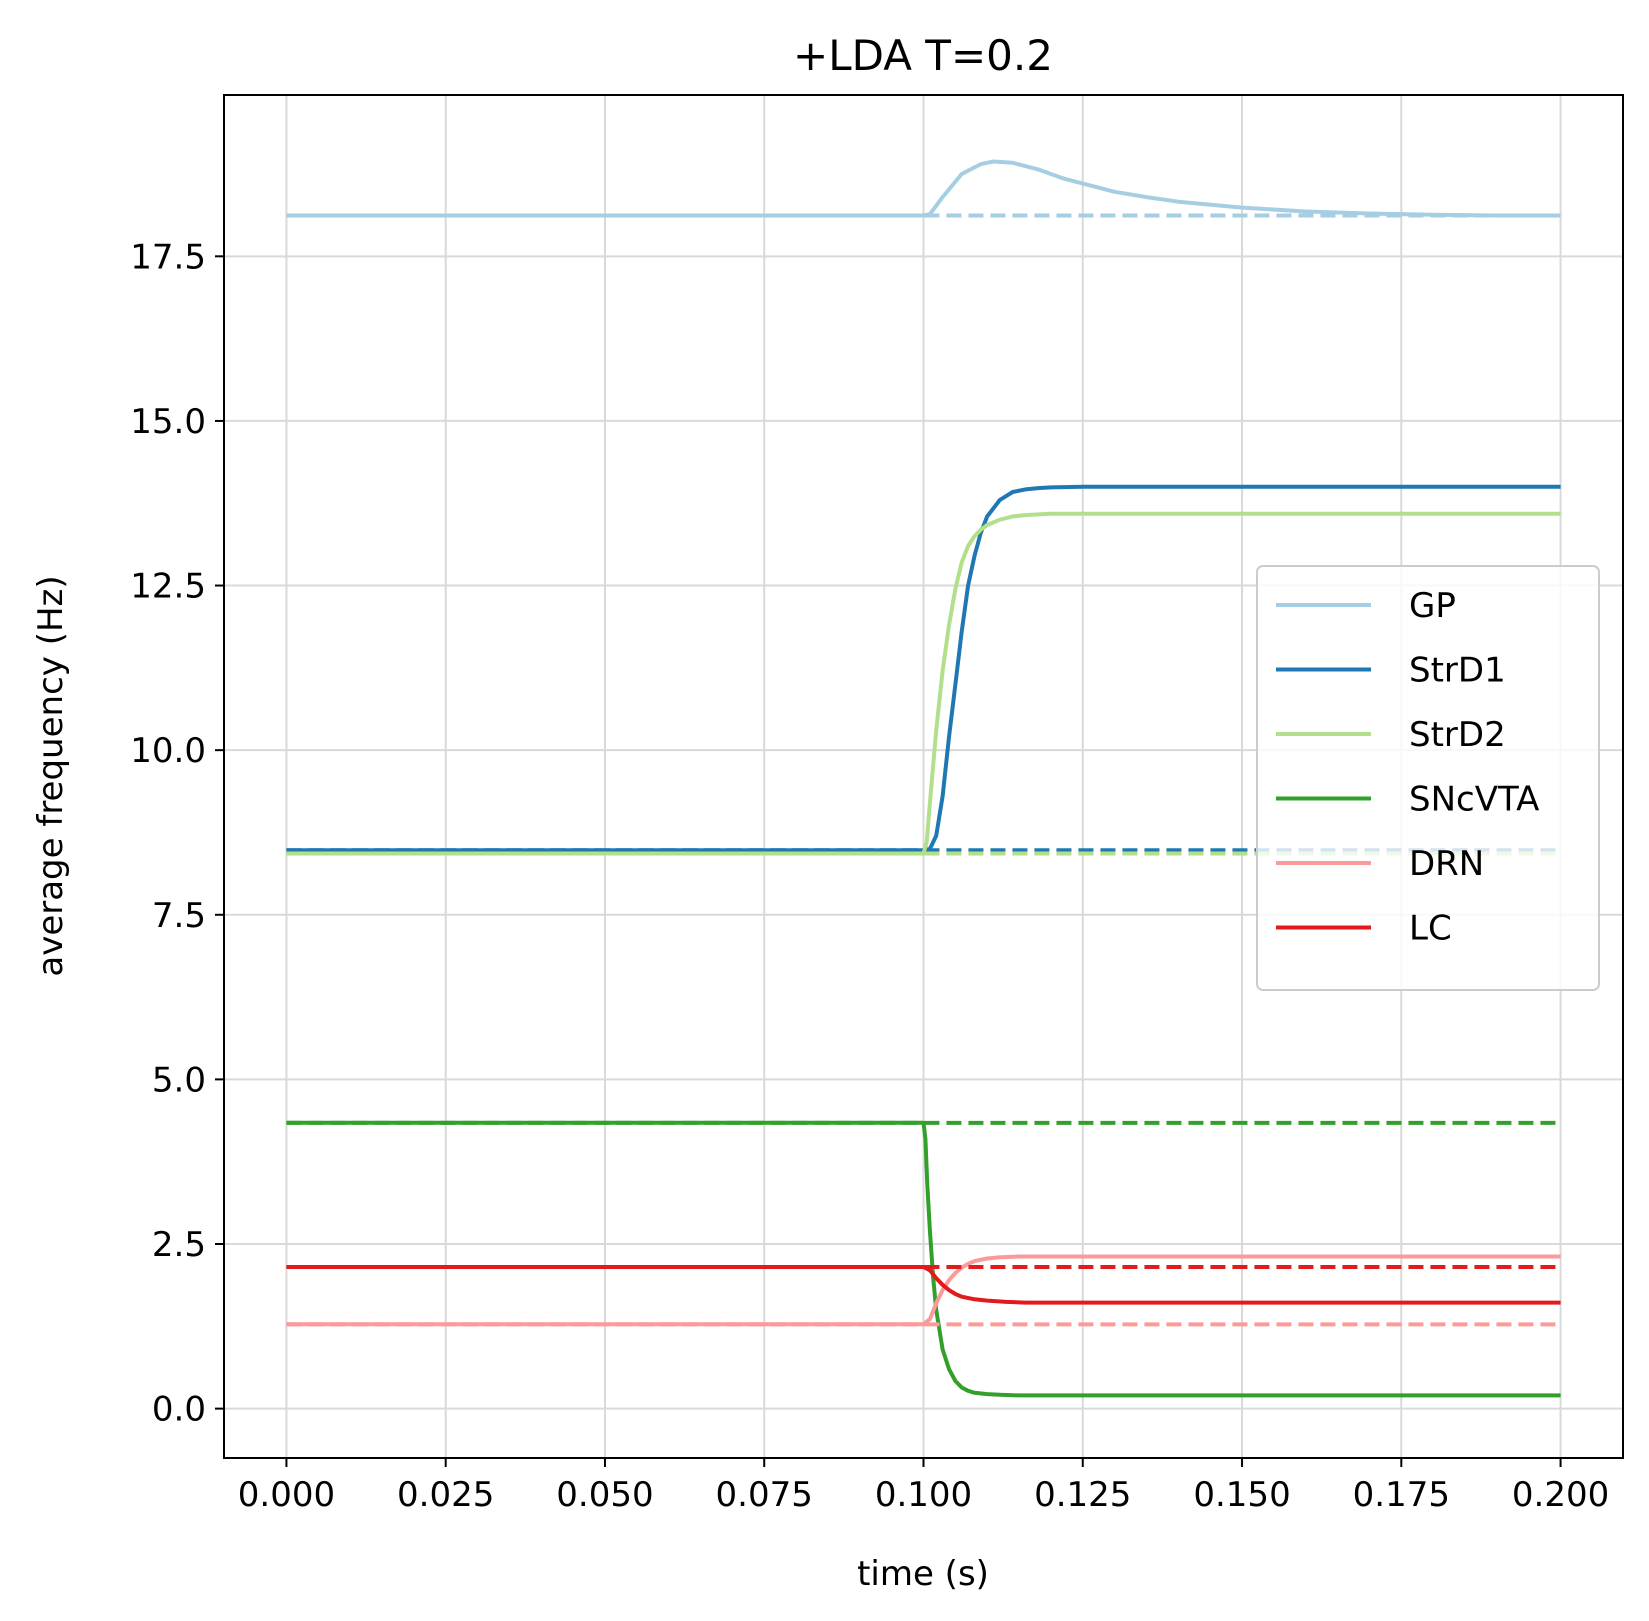 This screenshot has width=1649, height=1621. What do you see at coordinates (1457, 671) in the screenshot?
I see `legend-strd1-label: StrD1` at bounding box center [1457, 671].